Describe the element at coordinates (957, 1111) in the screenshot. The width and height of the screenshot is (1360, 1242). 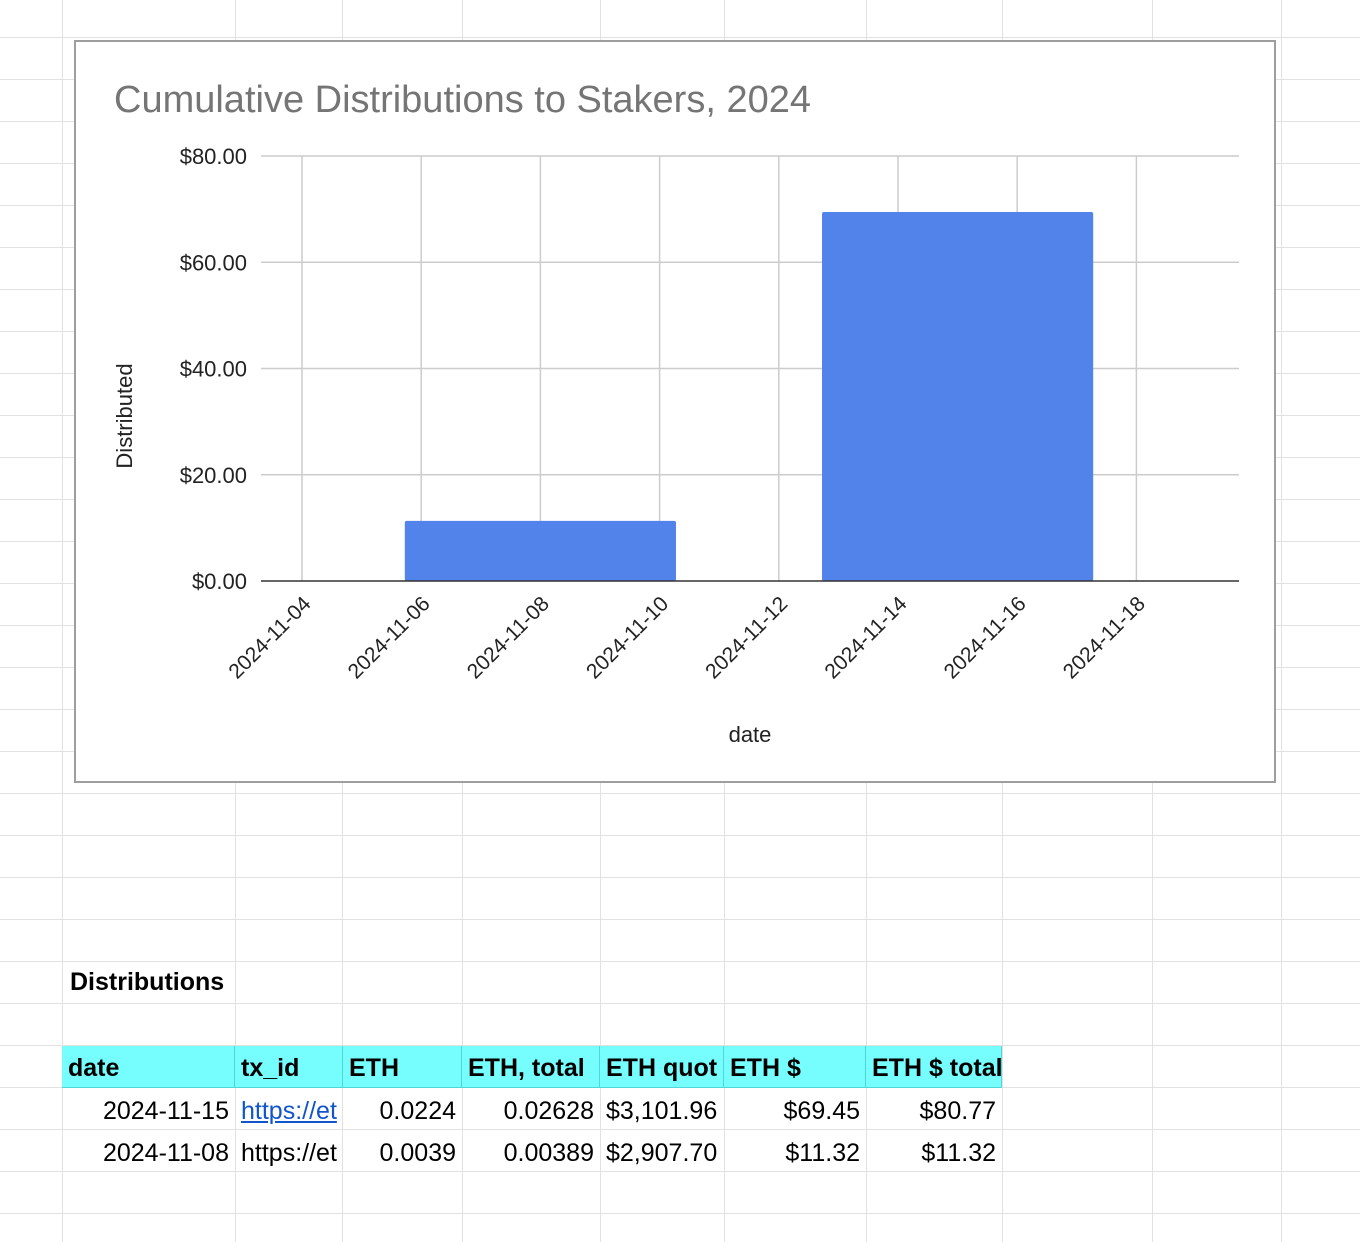
I see `cell-eth-usd-total: $80.77` at that location.